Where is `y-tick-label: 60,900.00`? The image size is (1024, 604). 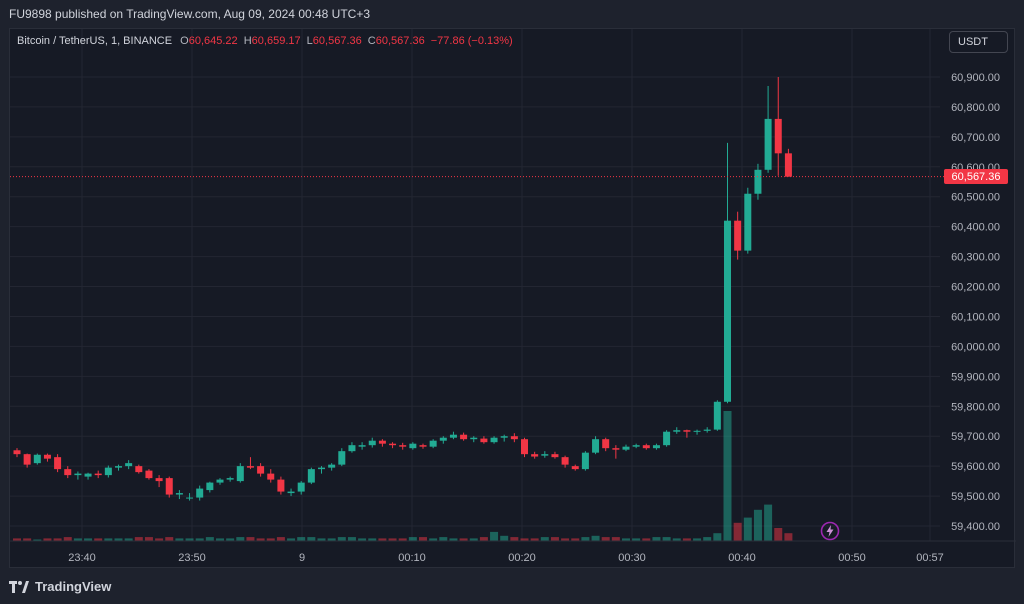 y-tick-label: 60,900.00 is located at coordinates (975, 78).